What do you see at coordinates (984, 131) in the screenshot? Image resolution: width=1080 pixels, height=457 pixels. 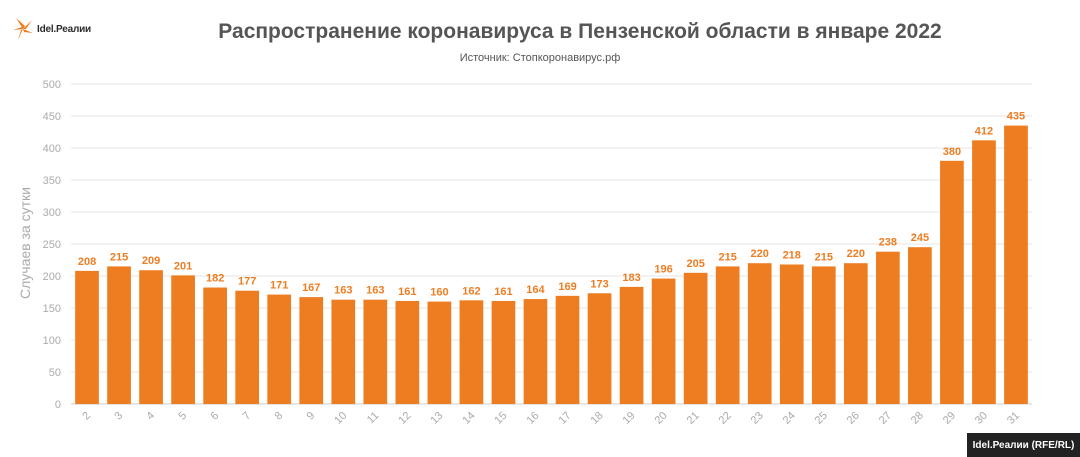 I see `data-label: 412` at bounding box center [984, 131].